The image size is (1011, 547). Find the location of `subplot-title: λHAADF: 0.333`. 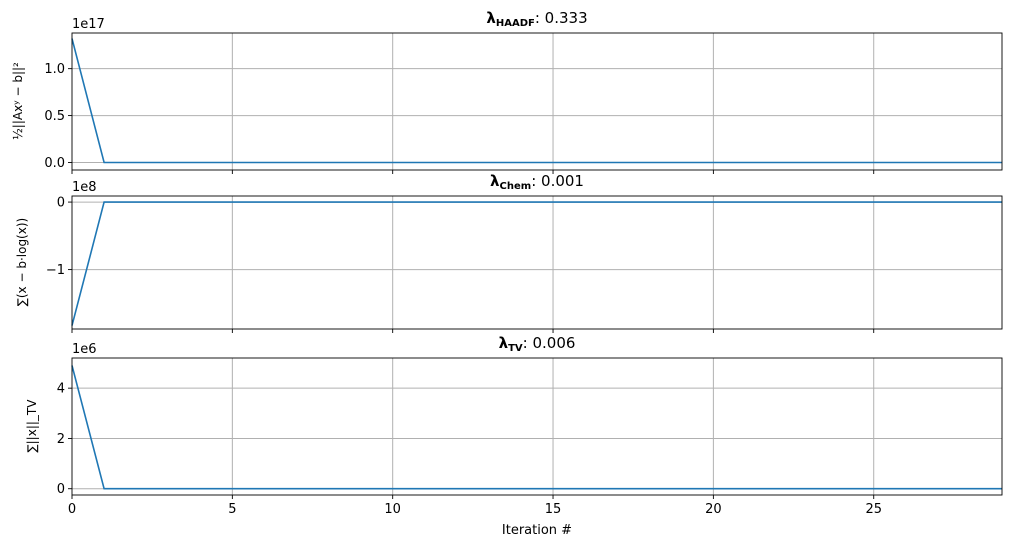

subplot-title: λHAADF: 0.333 is located at coordinates (536, 19).